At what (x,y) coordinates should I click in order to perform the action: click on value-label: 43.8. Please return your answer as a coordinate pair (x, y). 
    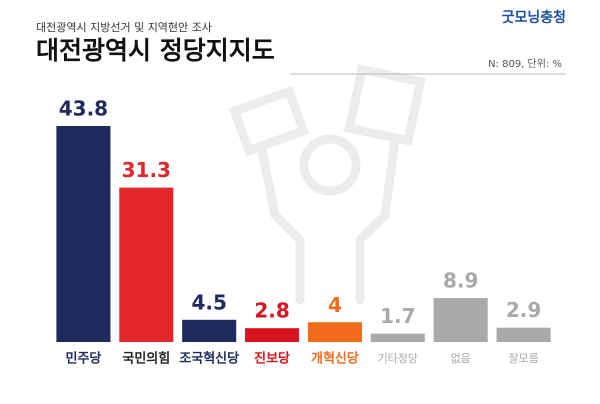
    Looking at the image, I should click on (83, 109).